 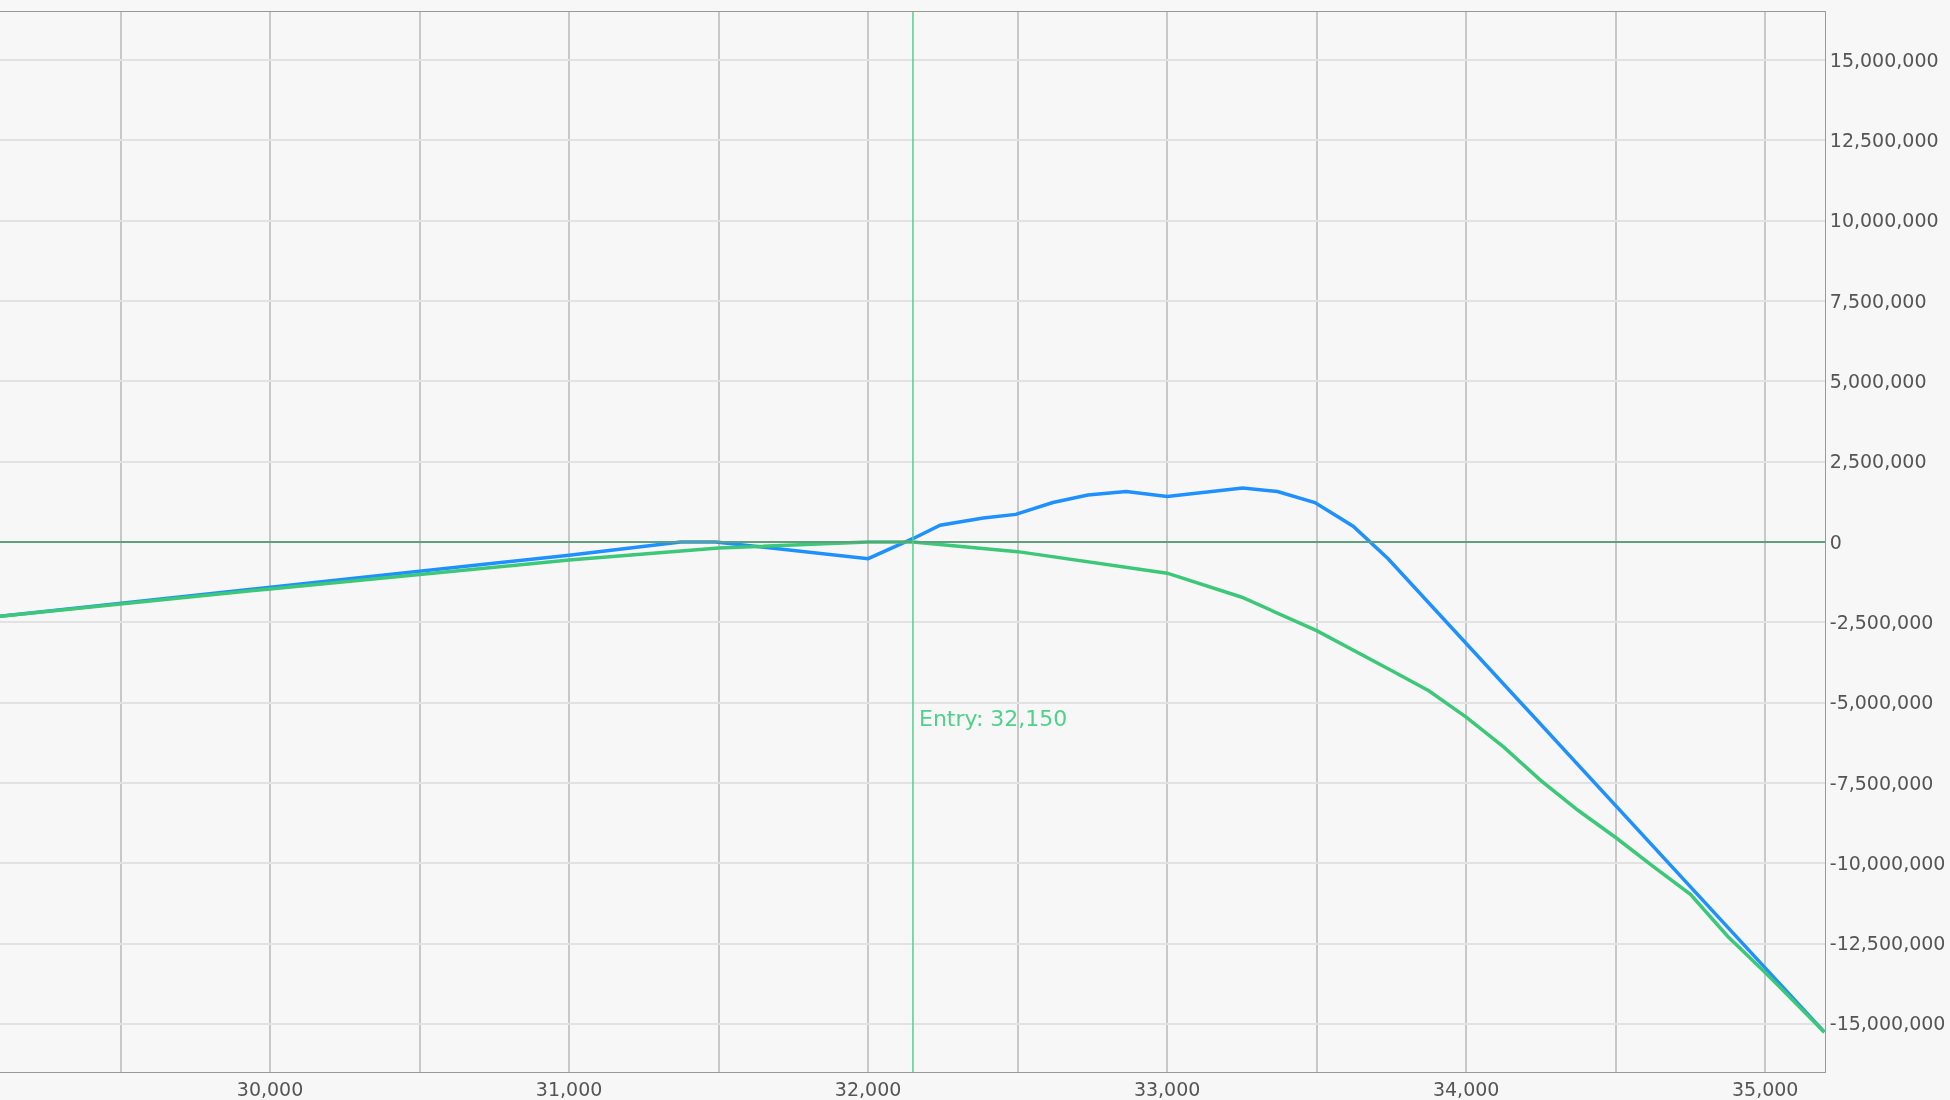 I want to click on y-tick-label: 0, so click(x=1835, y=541).